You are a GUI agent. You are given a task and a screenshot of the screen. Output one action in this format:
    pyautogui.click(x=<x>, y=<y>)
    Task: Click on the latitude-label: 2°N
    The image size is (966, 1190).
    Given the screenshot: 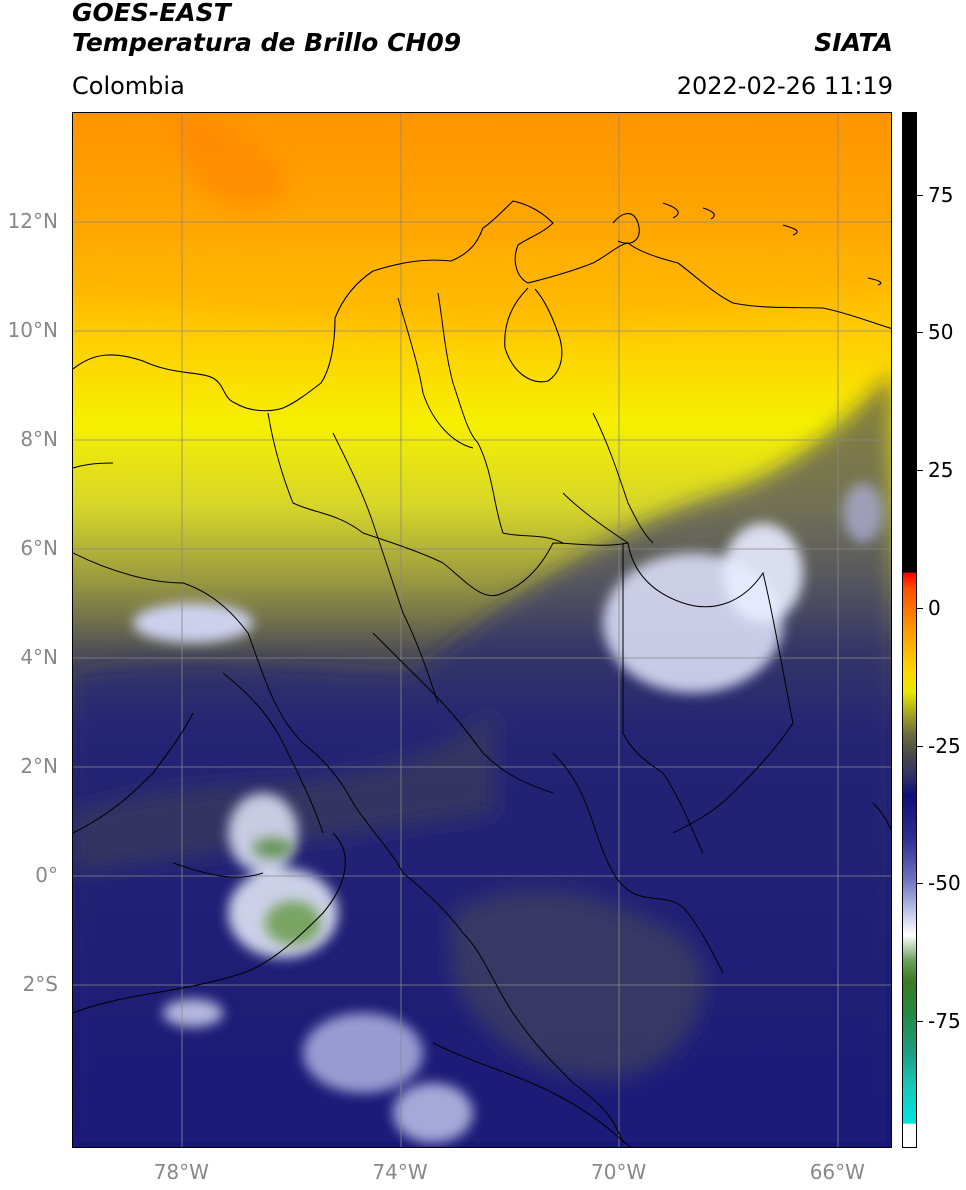 What is the action you would take?
    pyautogui.click(x=39, y=766)
    